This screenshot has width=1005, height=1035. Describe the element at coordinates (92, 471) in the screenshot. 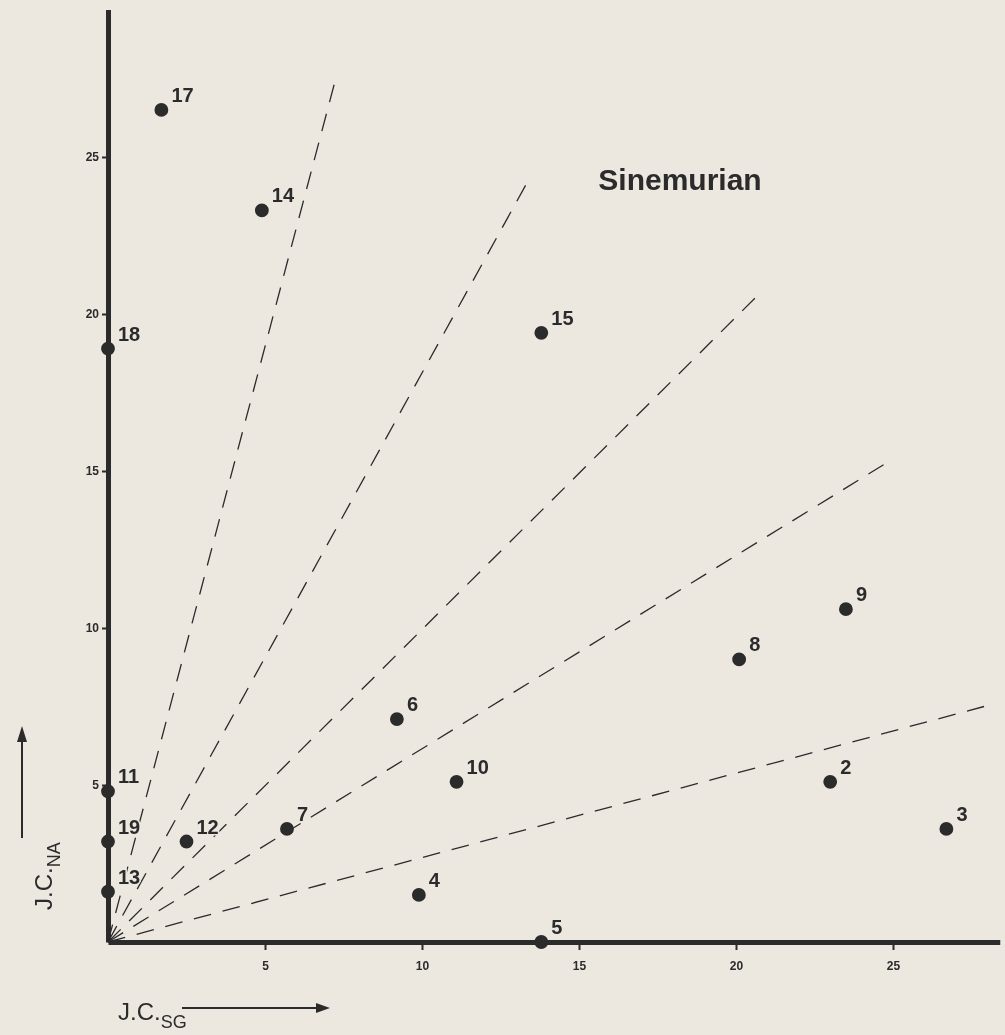

I see `y-tick-label: 15` at that location.